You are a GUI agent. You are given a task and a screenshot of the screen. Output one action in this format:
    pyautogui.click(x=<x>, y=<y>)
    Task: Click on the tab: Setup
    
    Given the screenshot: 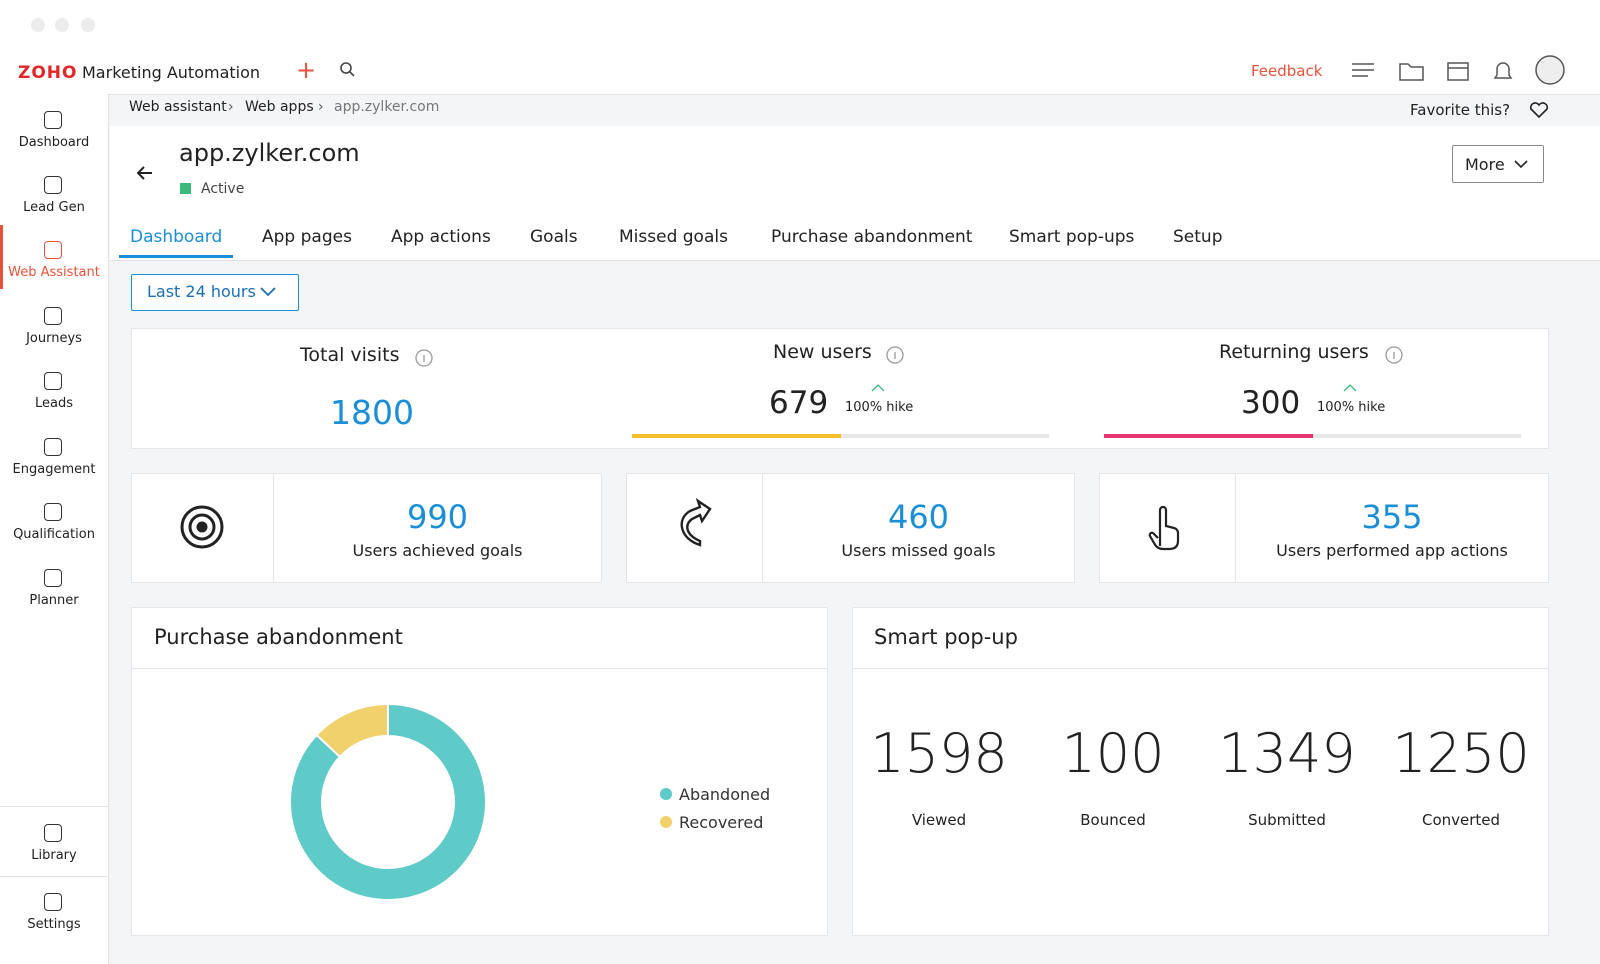 What is the action you would take?
    pyautogui.click(x=1198, y=237)
    